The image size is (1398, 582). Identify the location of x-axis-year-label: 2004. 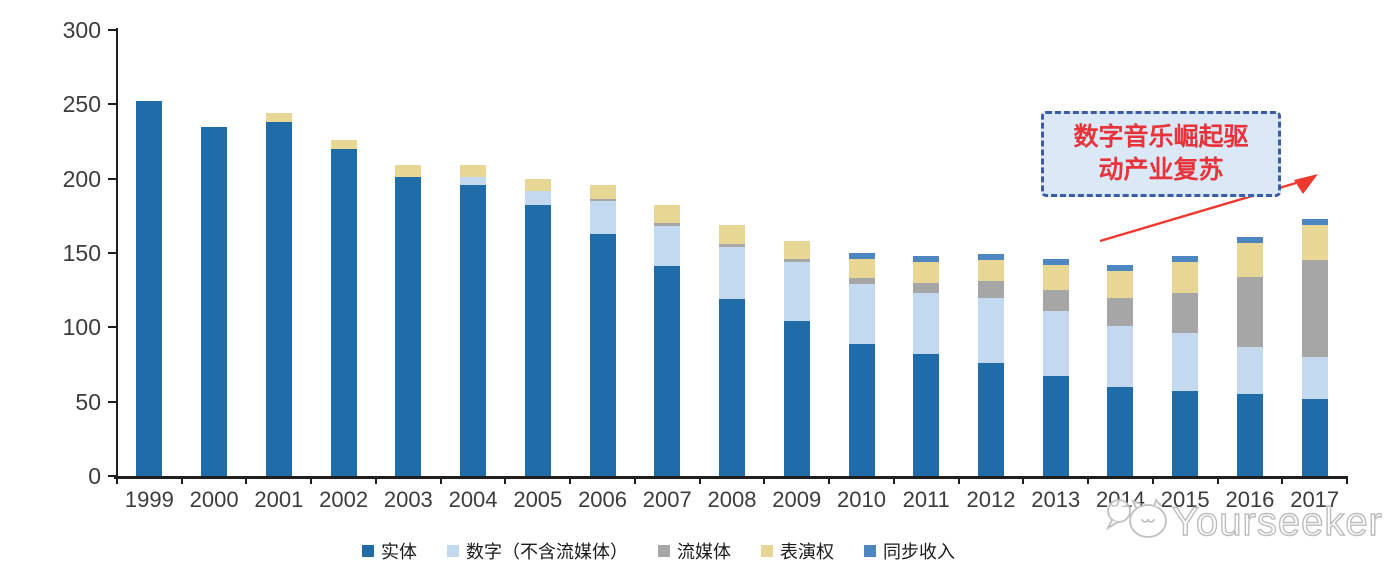
(473, 499).